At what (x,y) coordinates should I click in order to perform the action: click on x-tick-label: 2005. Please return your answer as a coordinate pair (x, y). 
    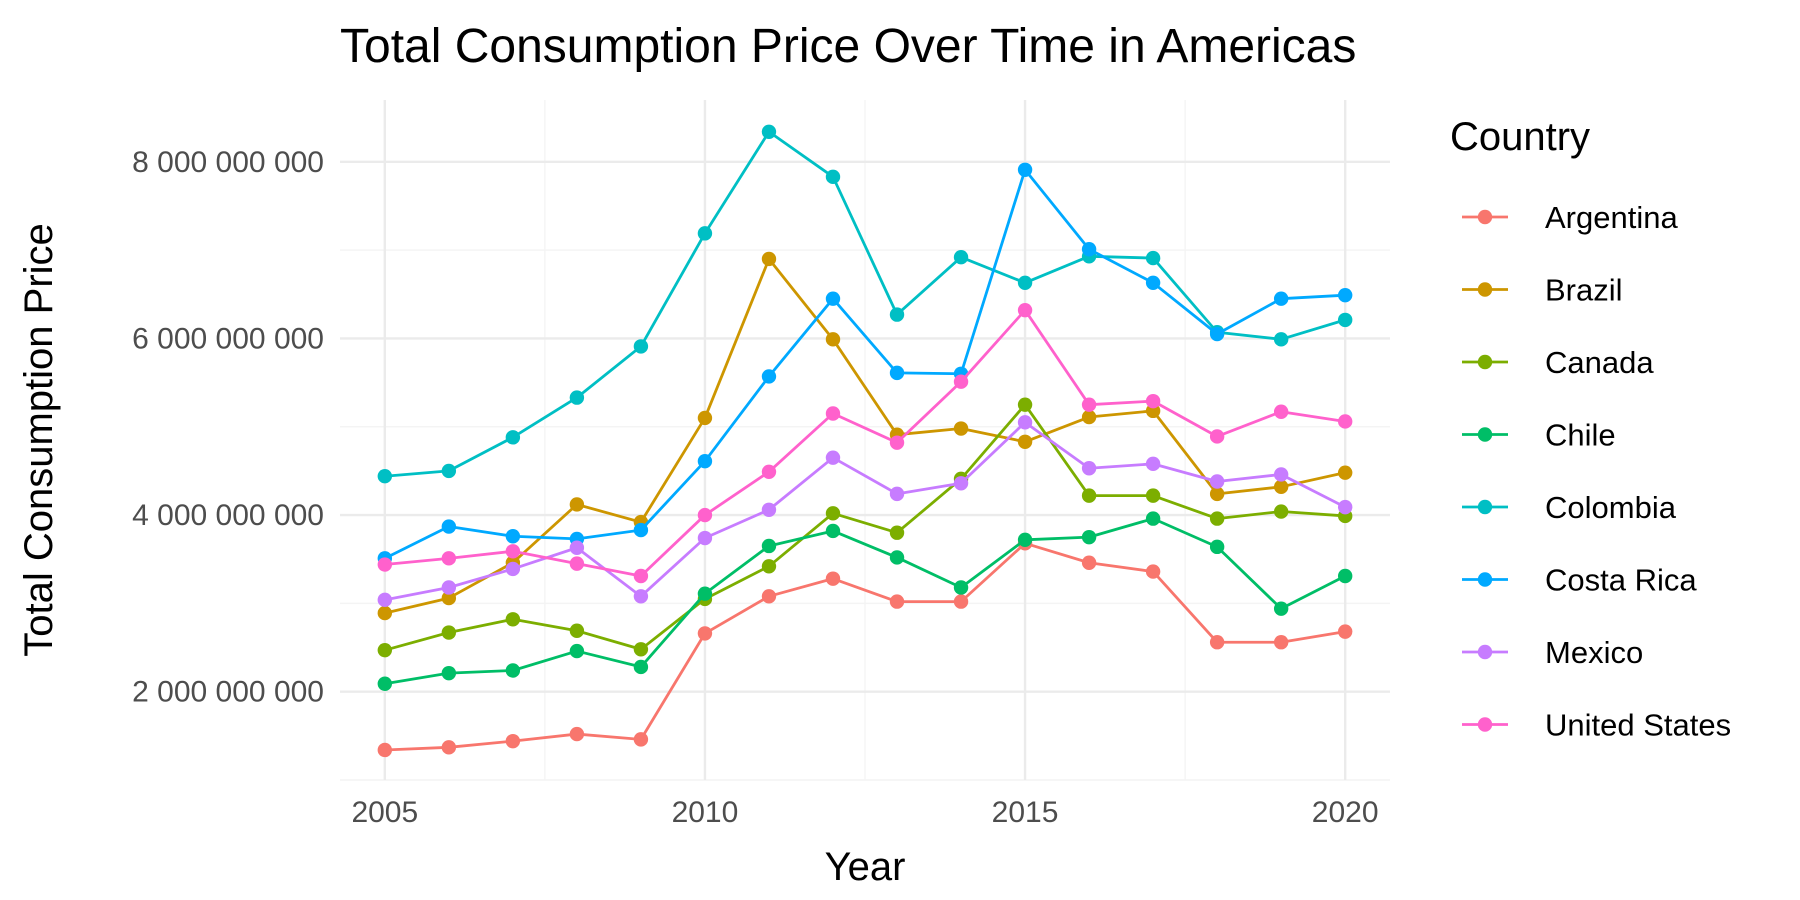
    Looking at the image, I should click on (384, 812).